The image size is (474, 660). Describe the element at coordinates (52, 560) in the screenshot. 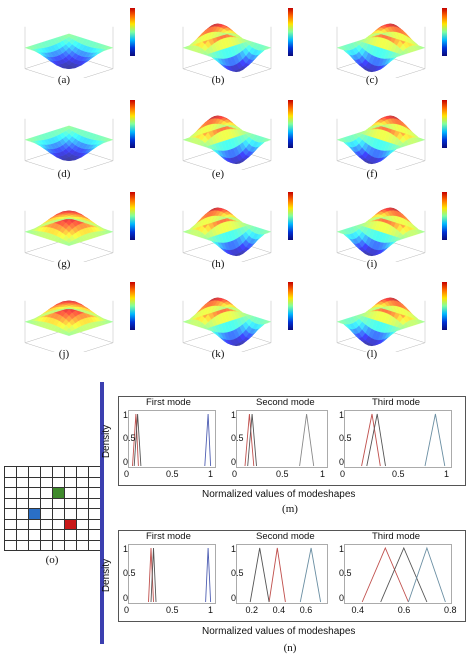

I see `grid-caption: (o)` at that location.